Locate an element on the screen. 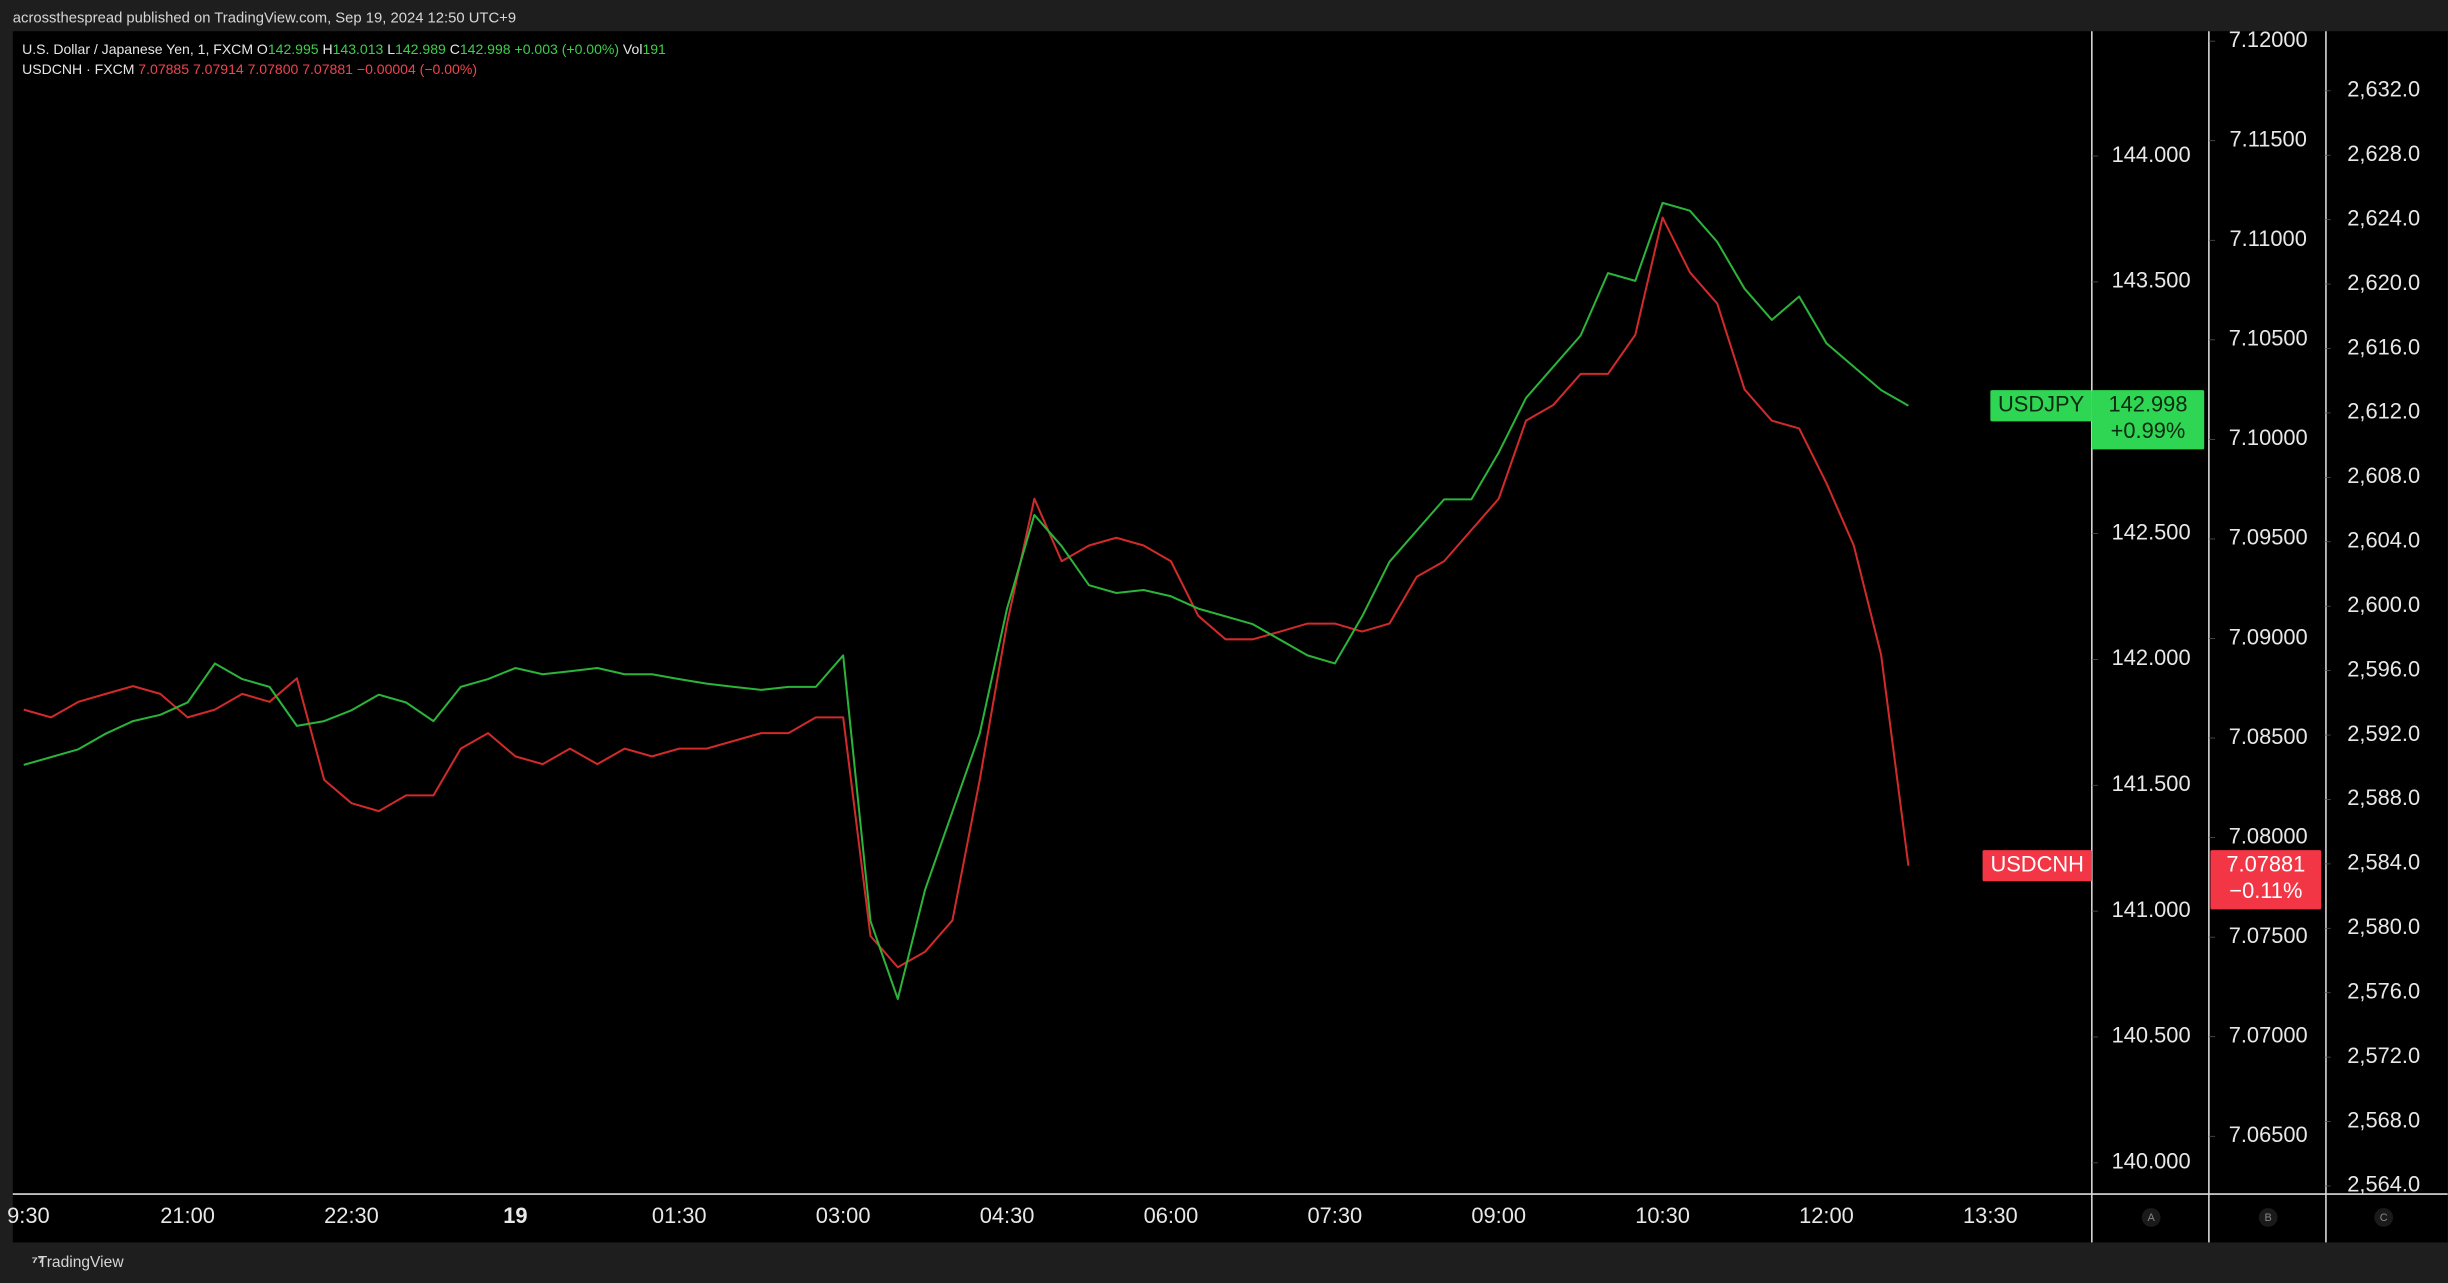 This screenshot has width=2448, height=1283. y-tick-label: 2,628.0 is located at coordinates (2383, 153).